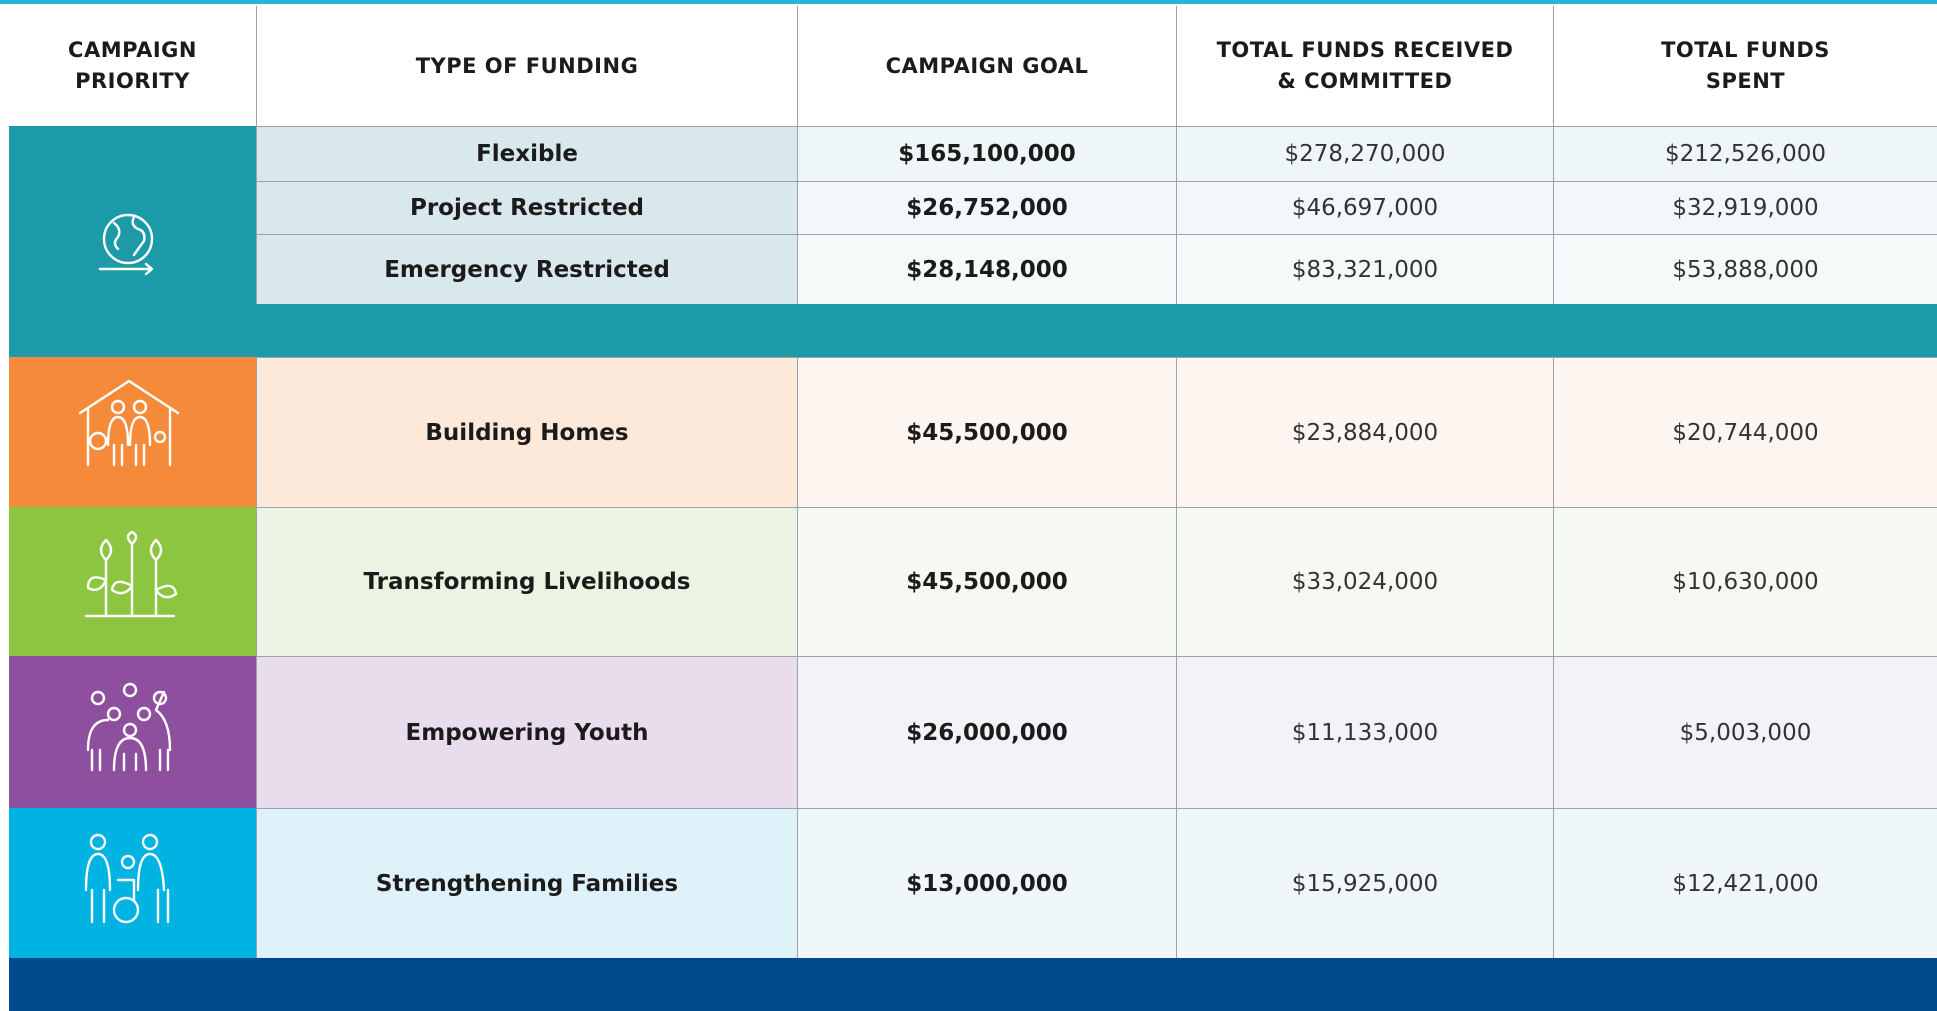 Image resolution: width=1937 pixels, height=1011 pixels. Describe the element at coordinates (1364, 207) in the screenshot. I see `amount: $46,697,000` at that location.